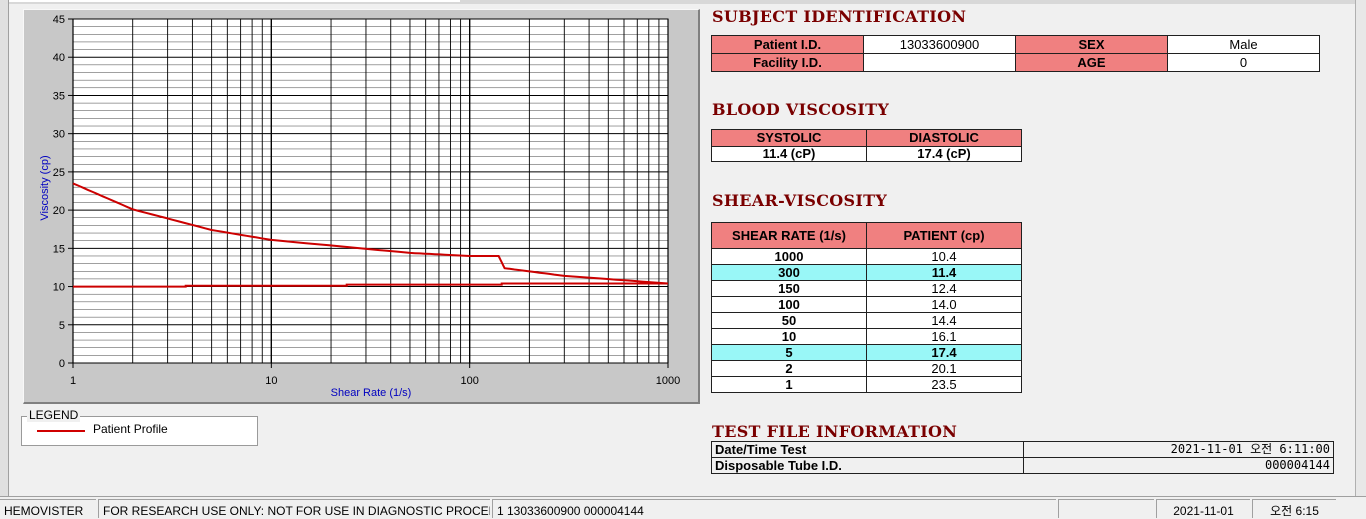 The width and height of the screenshot is (1366, 519). I want to click on blood-viscosity-title: BLOOD VISCOSITY, so click(801, 109).